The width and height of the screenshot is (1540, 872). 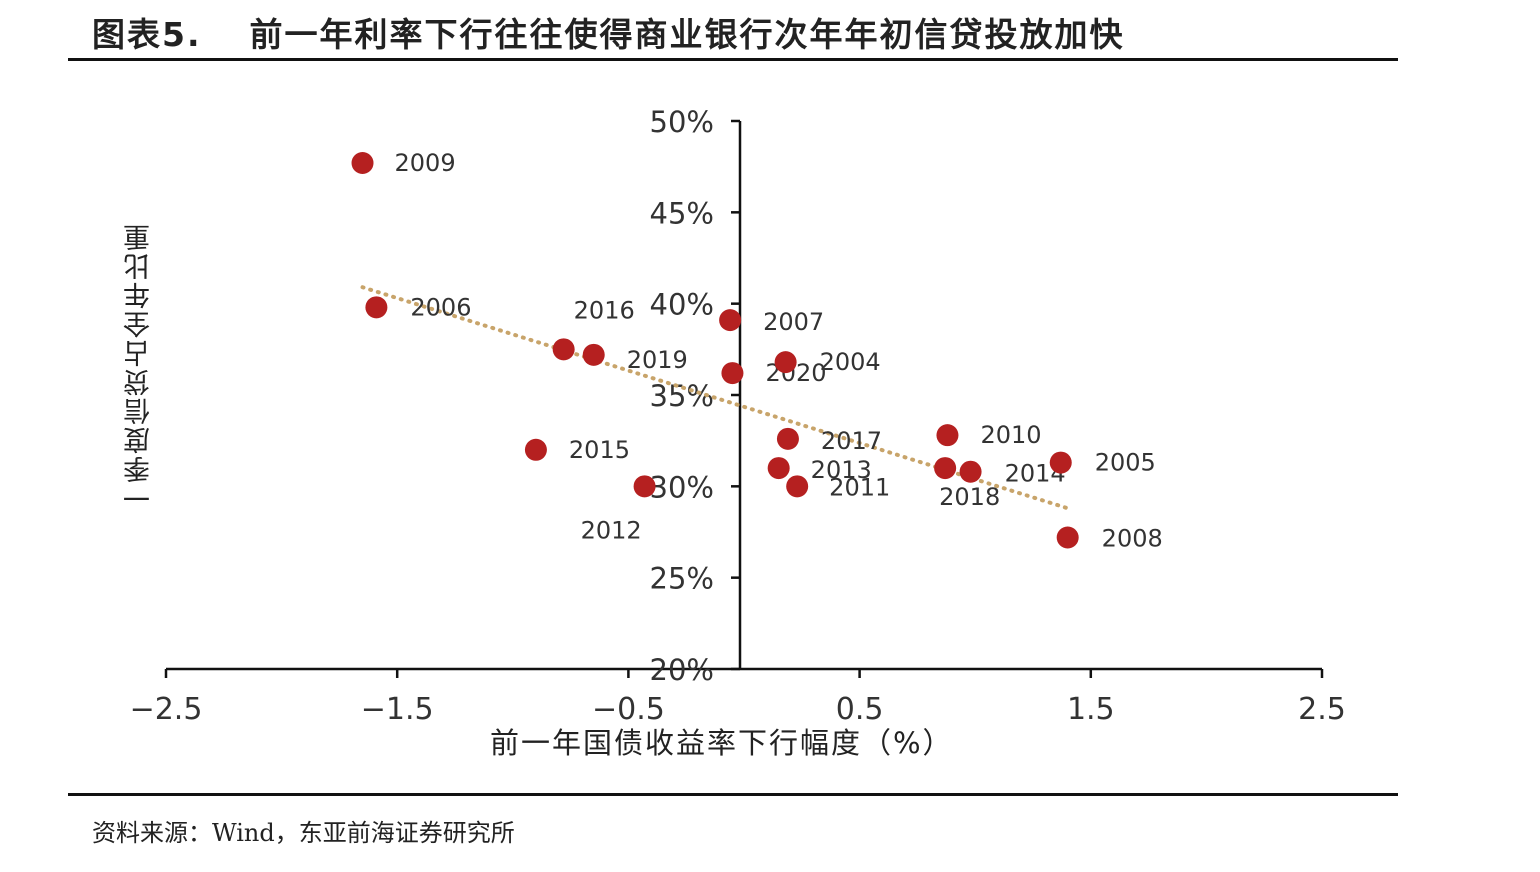 I want to click on x-tick-label: 2.5, so click(x=1322, y=709).